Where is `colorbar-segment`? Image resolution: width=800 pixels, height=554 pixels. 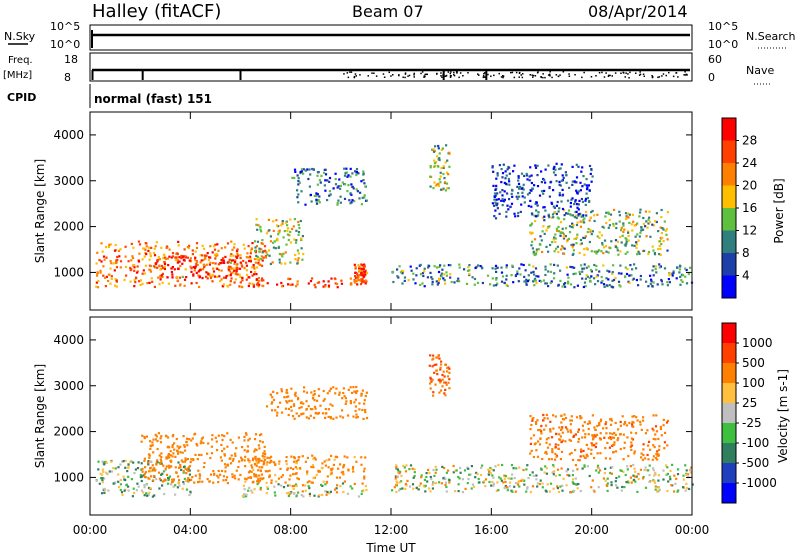 colorbar-segment is located at coordinates (729, 353).